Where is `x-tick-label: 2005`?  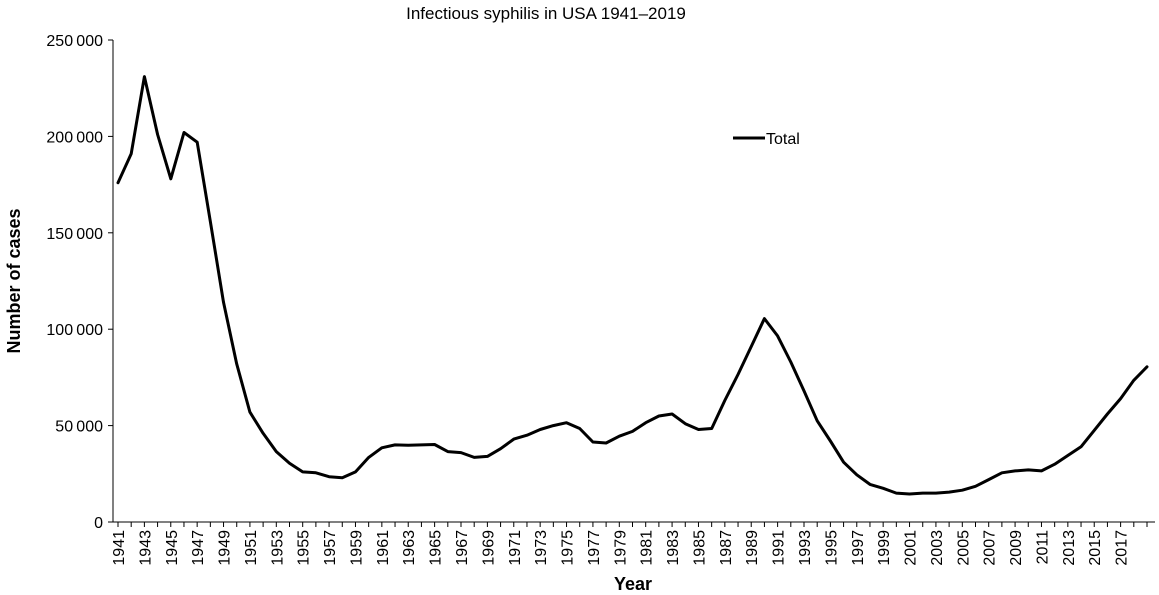 x-tick-label: 2005 is located at coordinates (963, 548).